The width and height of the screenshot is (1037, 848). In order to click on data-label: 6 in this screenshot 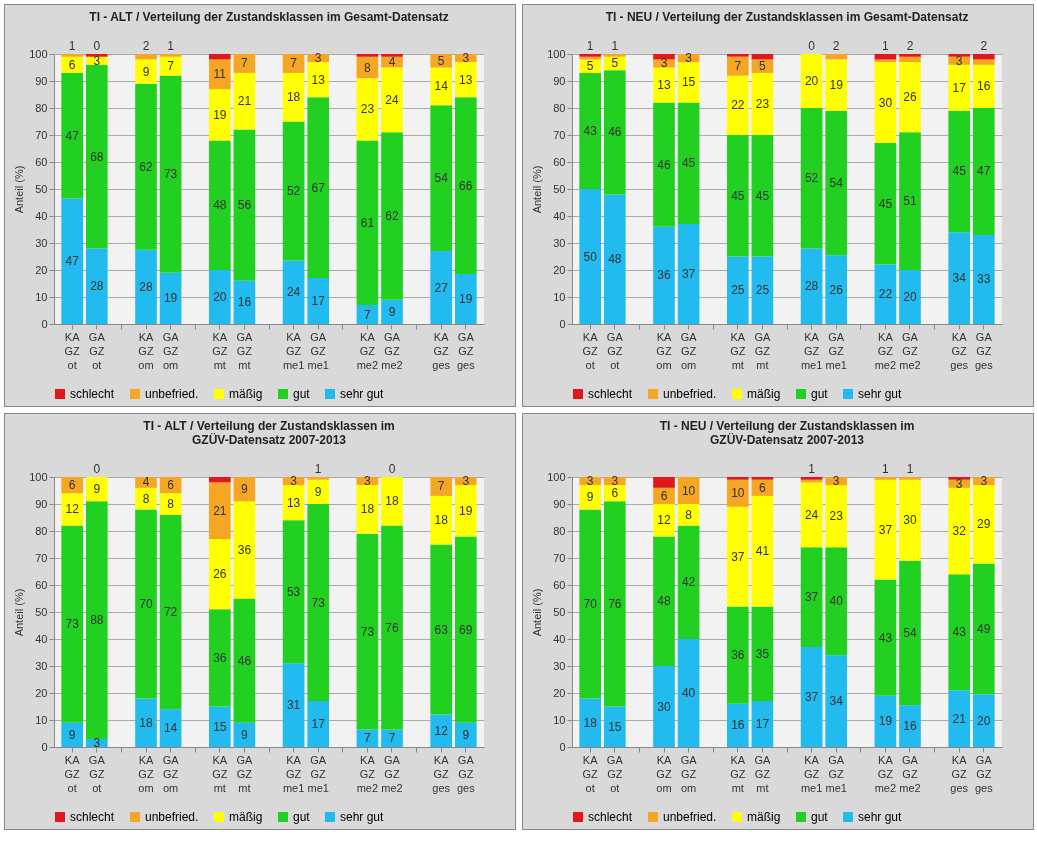, I will do `click(72, 485)`.